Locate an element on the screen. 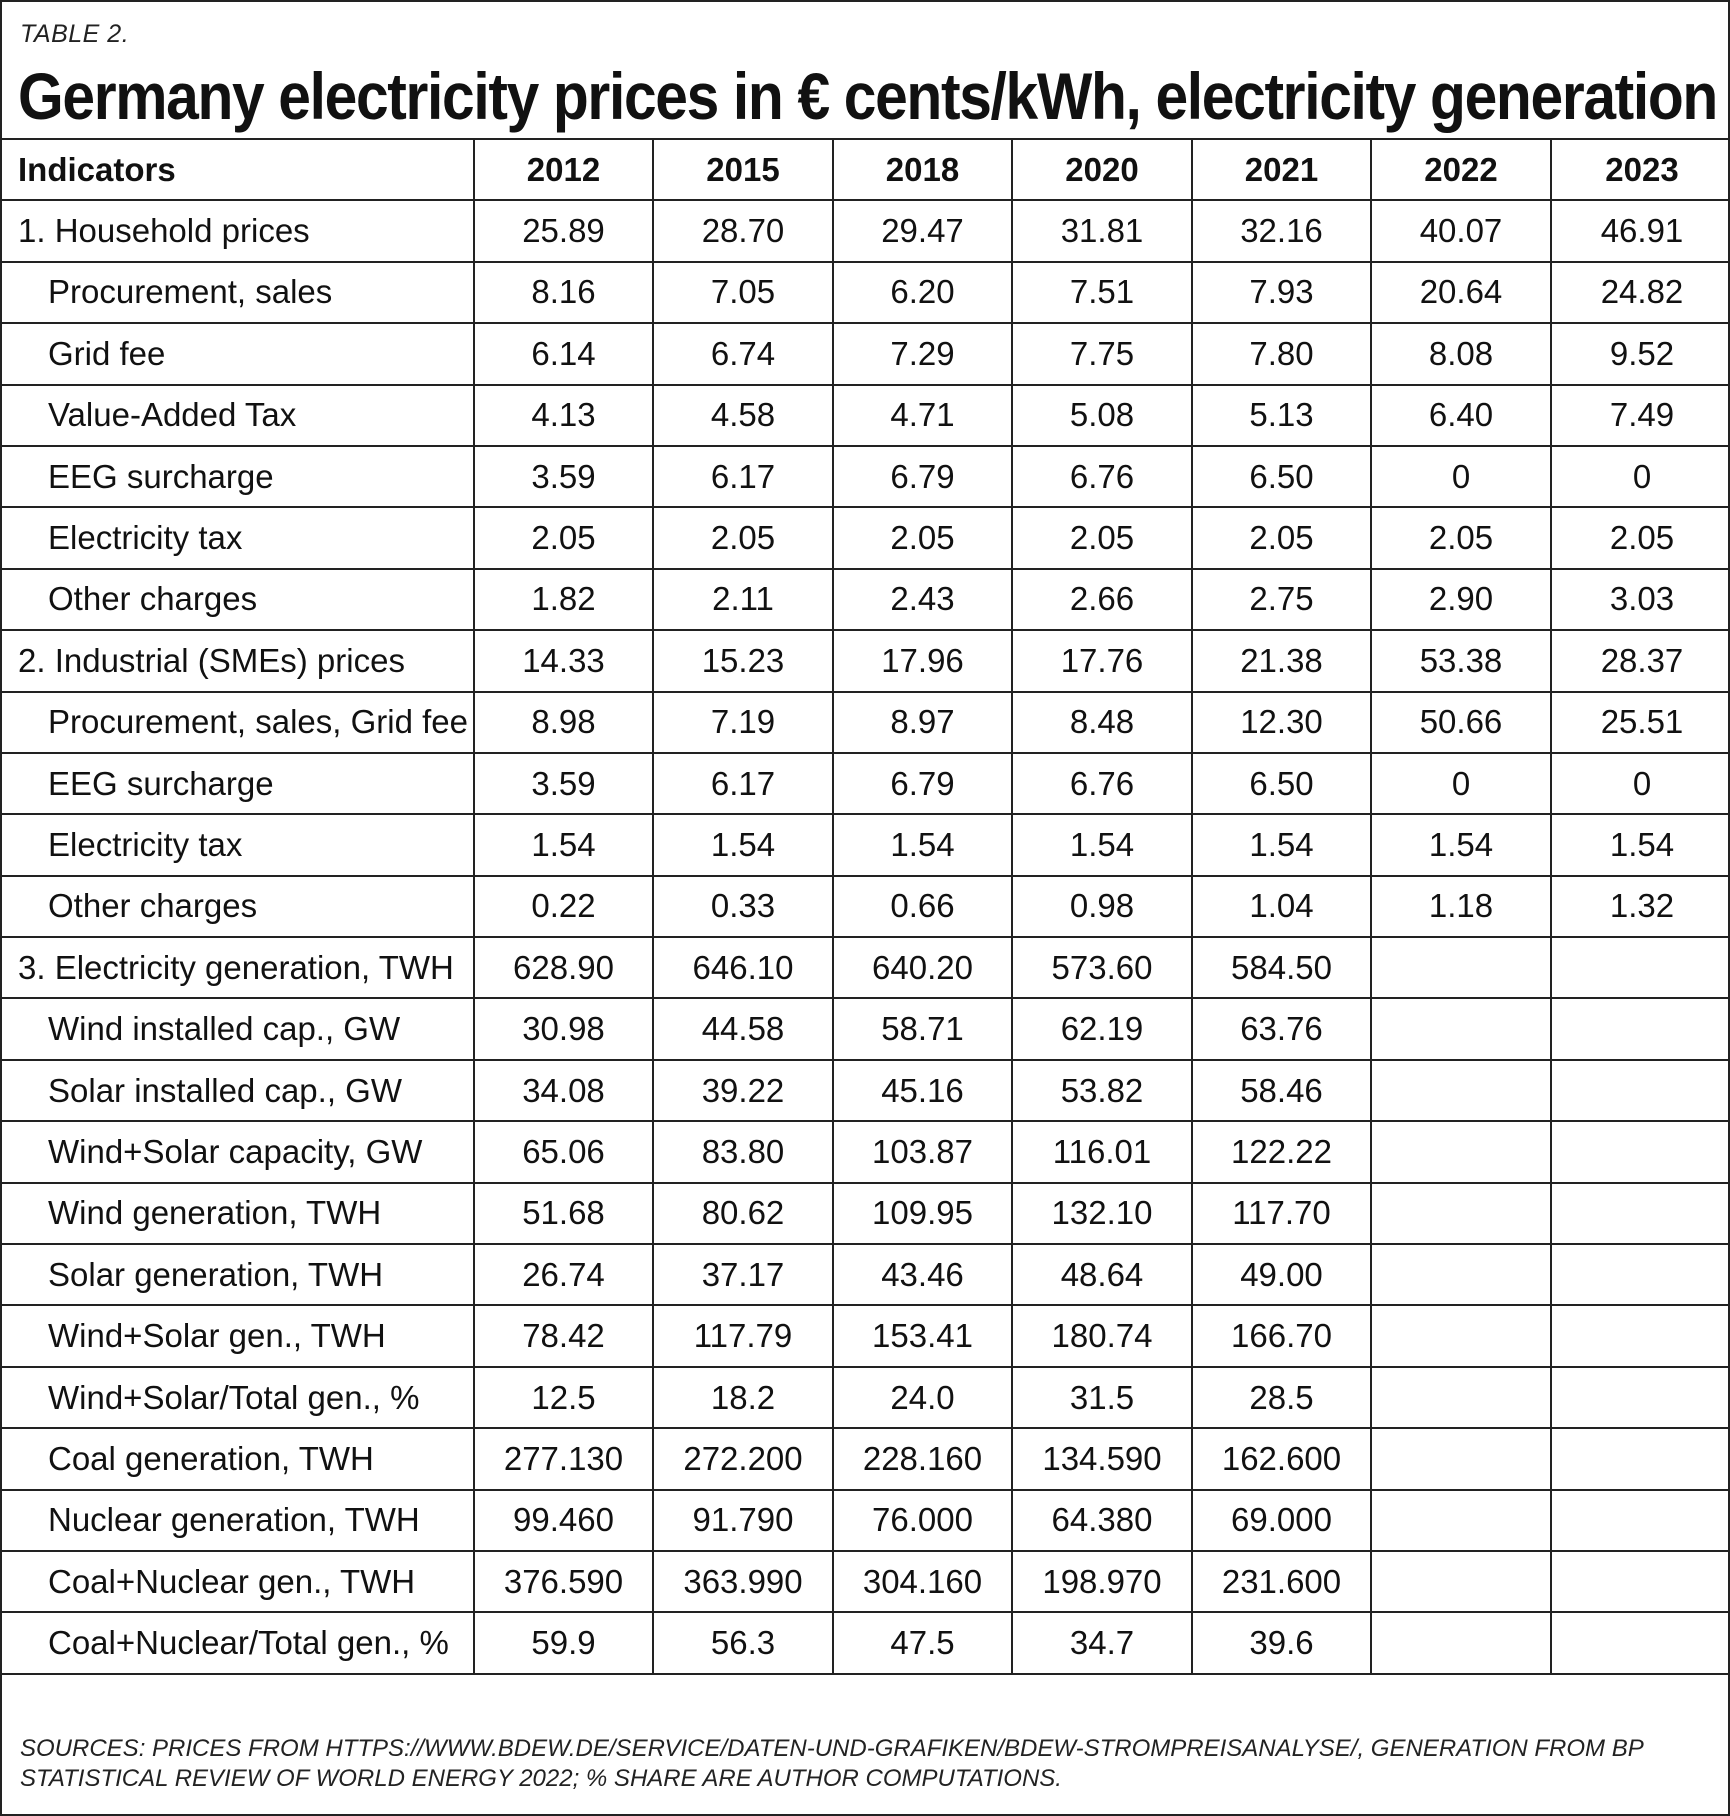 The width and height of the screenshot is (1730, 1816). value-cell: 7.80 is located at coordinates (1281, 354).